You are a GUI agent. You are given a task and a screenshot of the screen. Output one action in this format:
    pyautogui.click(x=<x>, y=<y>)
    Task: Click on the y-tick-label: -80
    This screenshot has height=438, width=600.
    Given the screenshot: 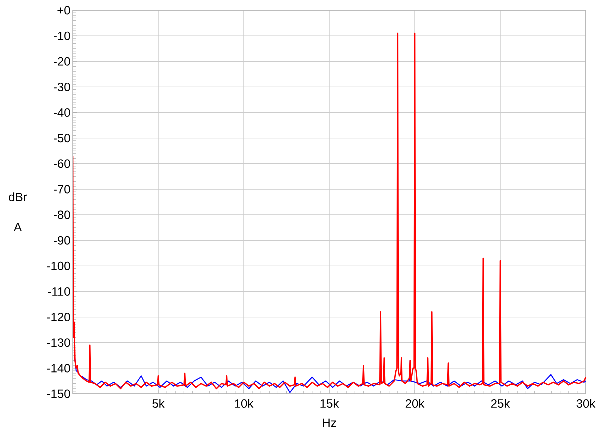 What is the action you would take?
    pyautogui.click(x=62, y=215)
    